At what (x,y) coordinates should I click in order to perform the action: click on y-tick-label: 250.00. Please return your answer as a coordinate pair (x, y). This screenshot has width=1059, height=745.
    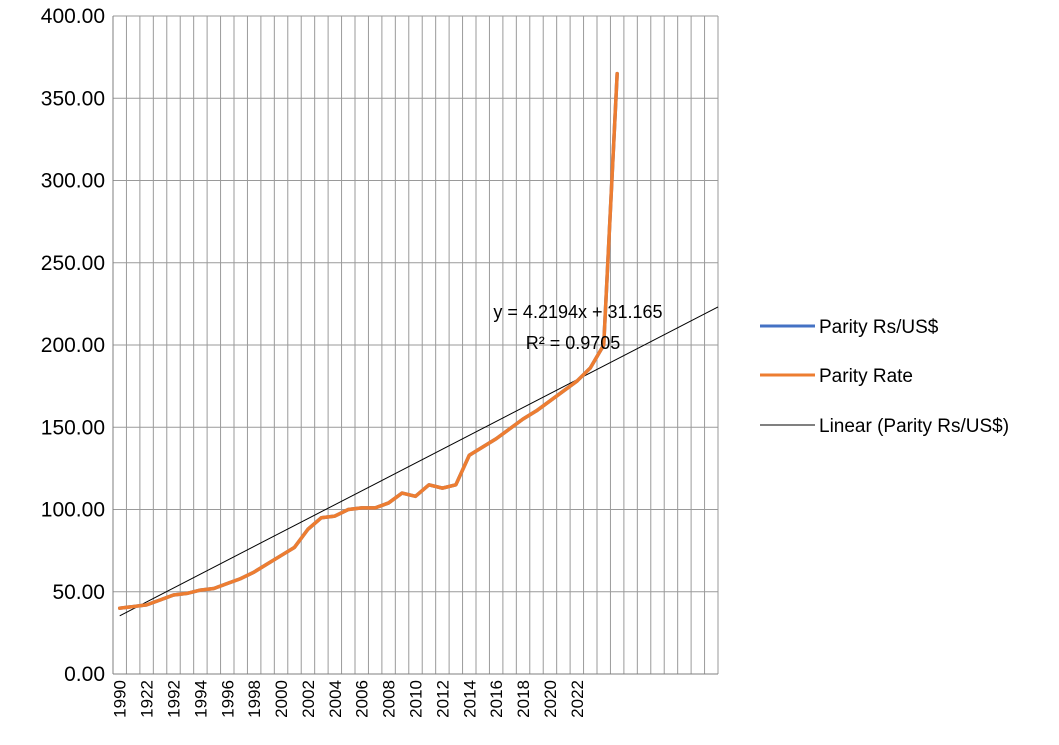
    Looking at the image, I should click on (73, 263).